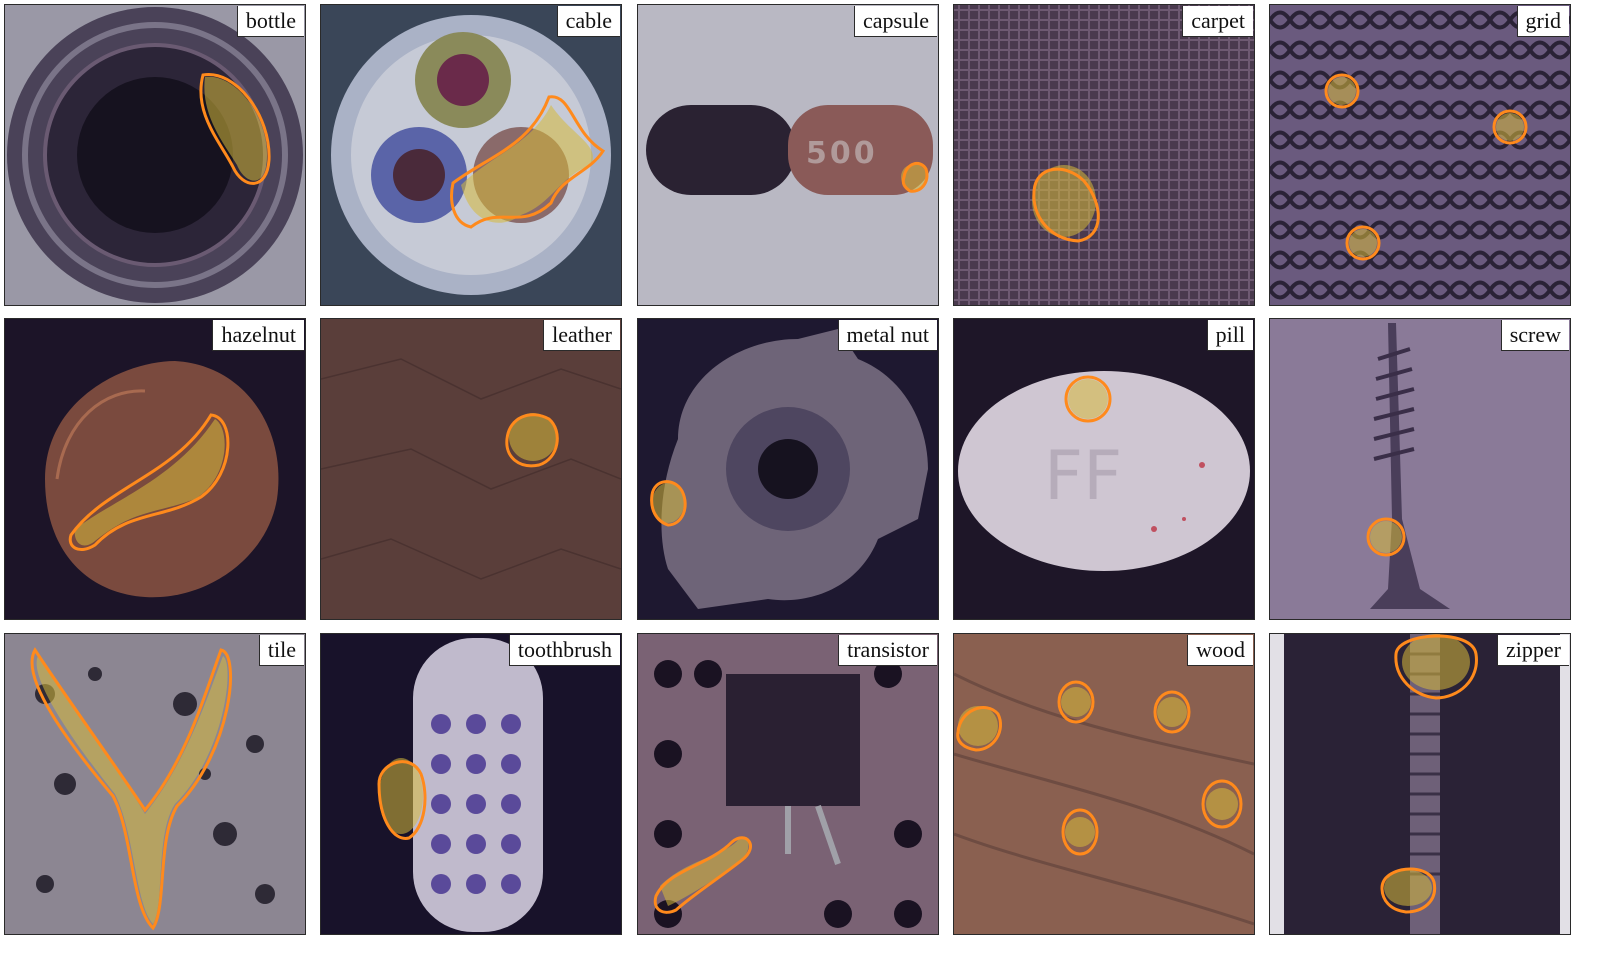  I want to click on panel-label: toothbrush, so click(564, 650).